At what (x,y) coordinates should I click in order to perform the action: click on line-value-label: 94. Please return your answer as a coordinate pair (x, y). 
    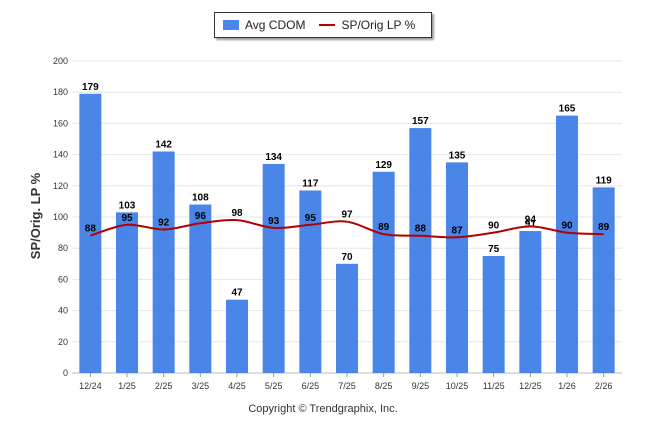
    Looking at the image, I should click on (531, 219).